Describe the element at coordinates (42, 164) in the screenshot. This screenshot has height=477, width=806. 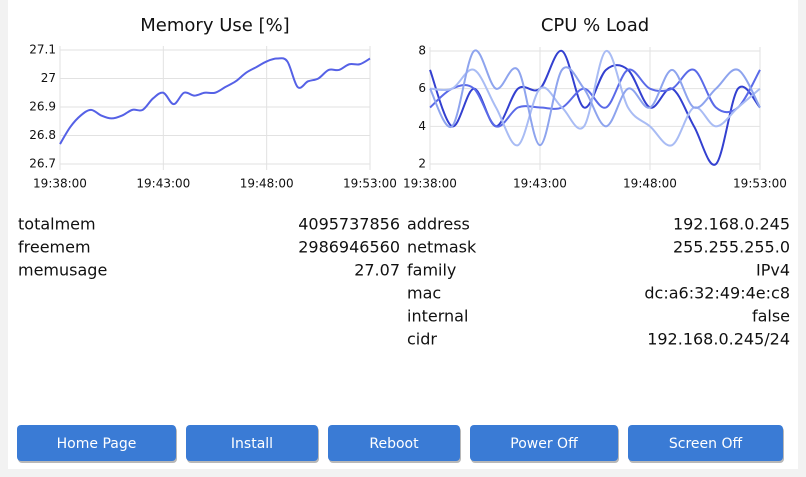
I see `y-tick-label: 26.7` at that location.